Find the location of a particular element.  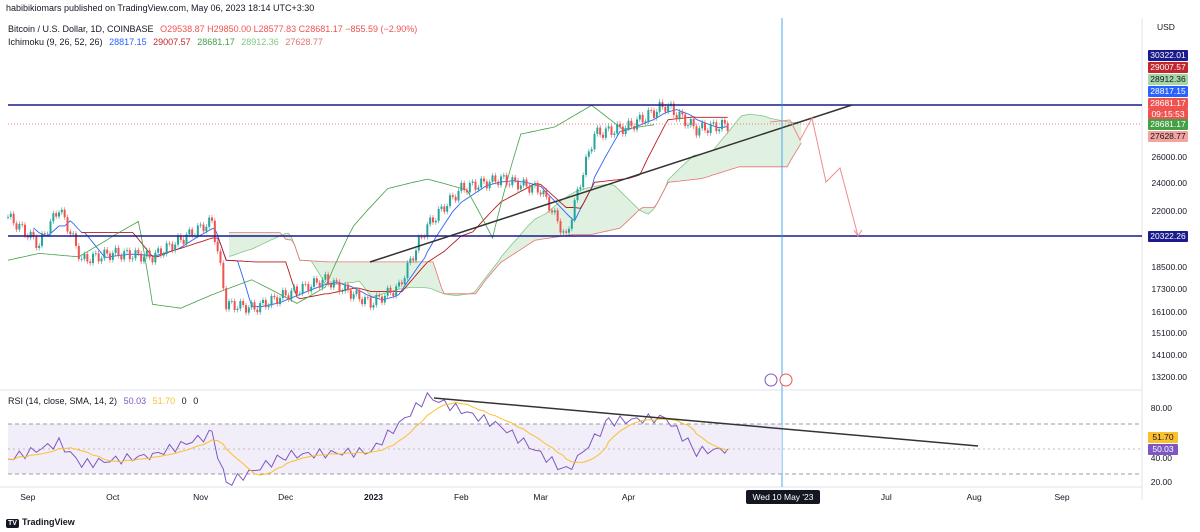

rsi-axis-label: 40.00 is located at coordinates (1162, 458).